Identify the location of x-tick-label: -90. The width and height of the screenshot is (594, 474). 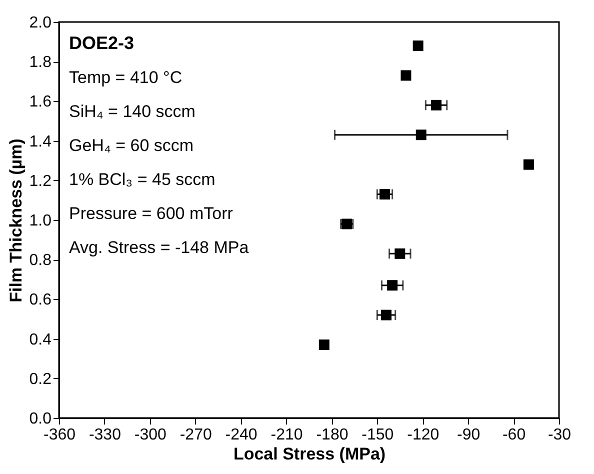
(468, 435).